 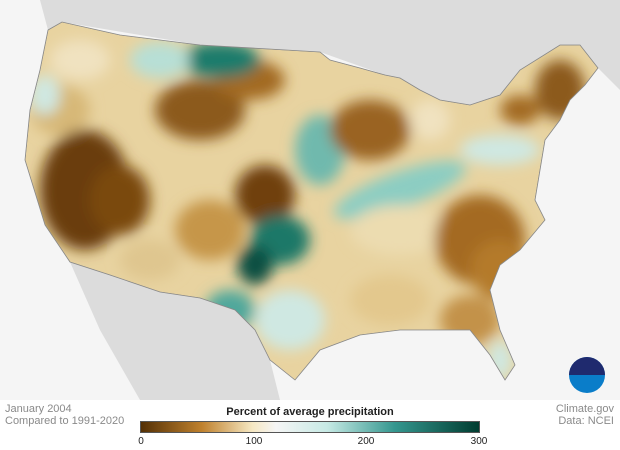 I want to click on legend-title: Percent of average precipitation, so click(x=310, y=412).